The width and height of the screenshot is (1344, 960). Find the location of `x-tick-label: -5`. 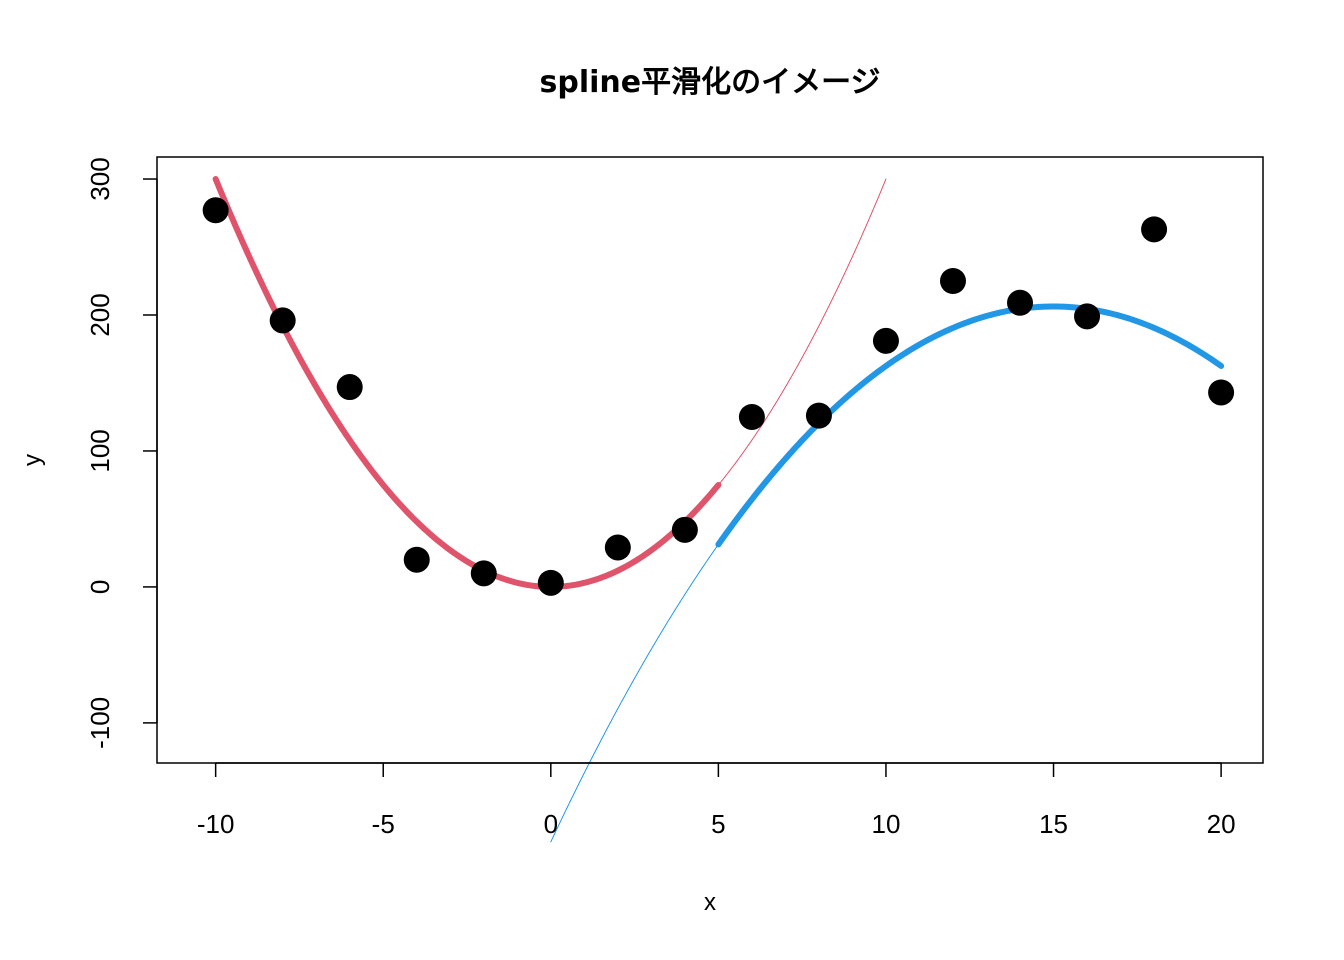

x-tick-label: -5 is located at coordinates (383, 824).